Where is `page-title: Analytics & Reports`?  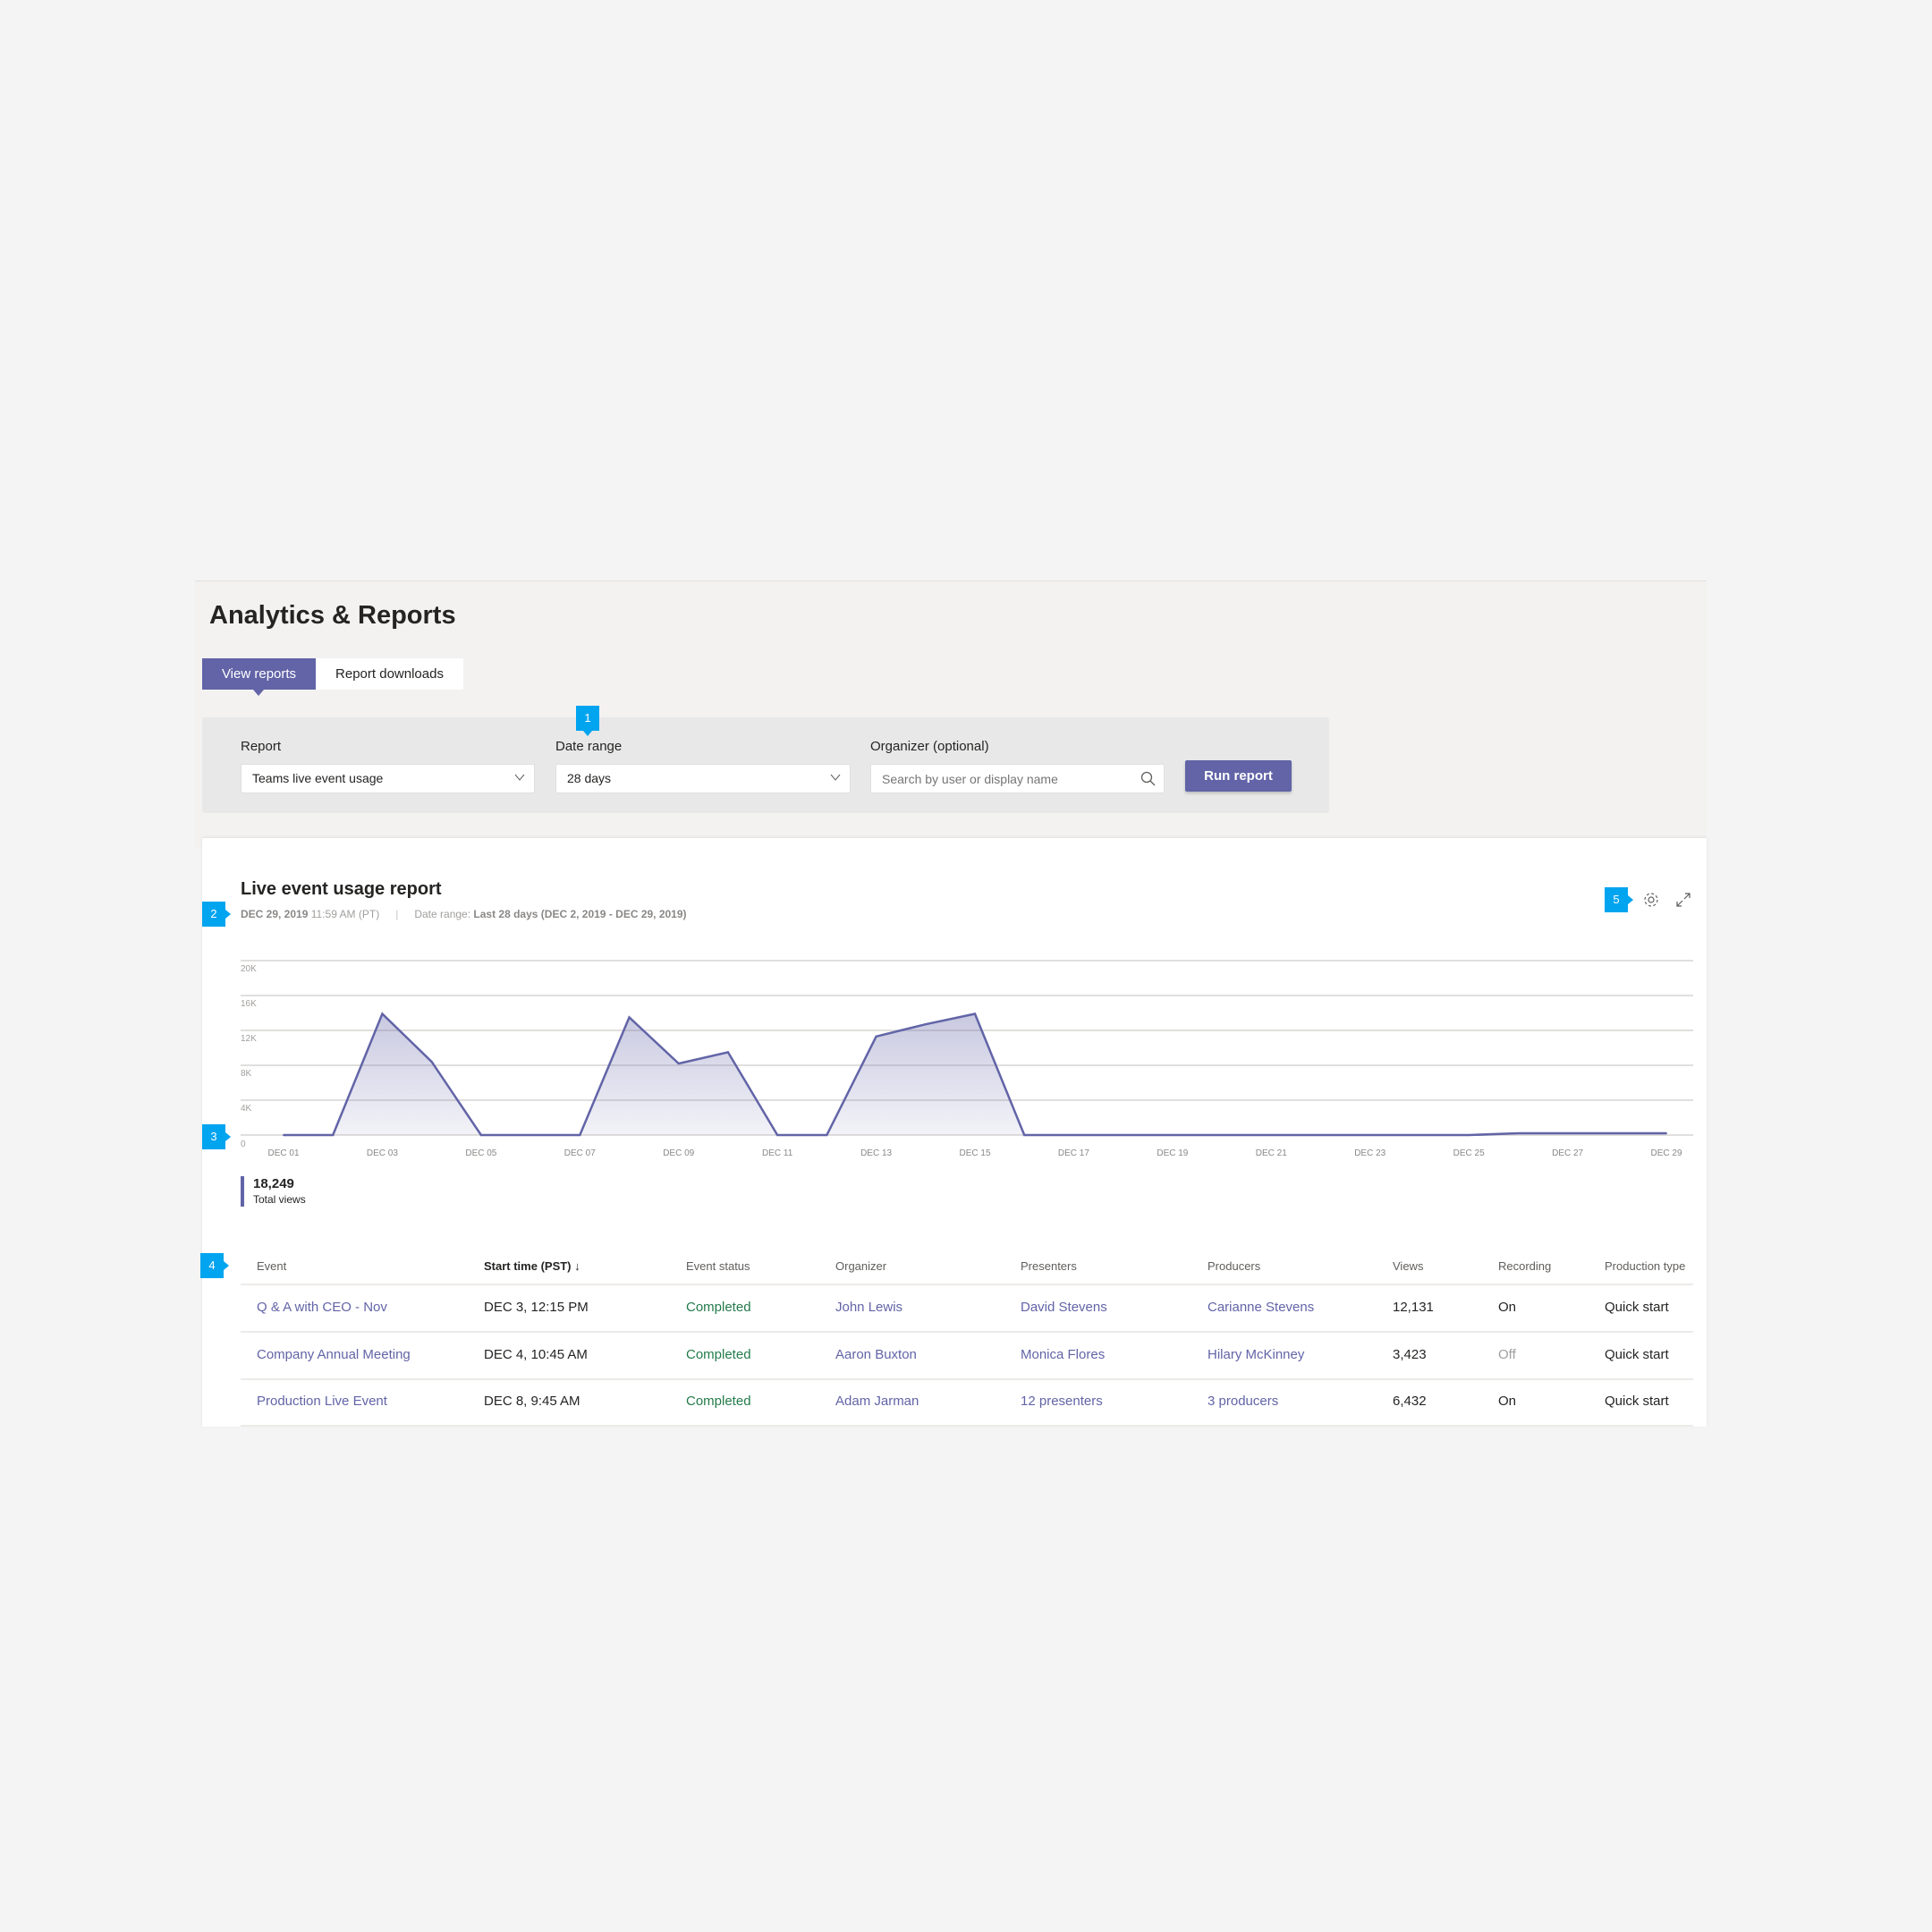
page-title: Analytics & Reports is located at coordinates (332, 615).